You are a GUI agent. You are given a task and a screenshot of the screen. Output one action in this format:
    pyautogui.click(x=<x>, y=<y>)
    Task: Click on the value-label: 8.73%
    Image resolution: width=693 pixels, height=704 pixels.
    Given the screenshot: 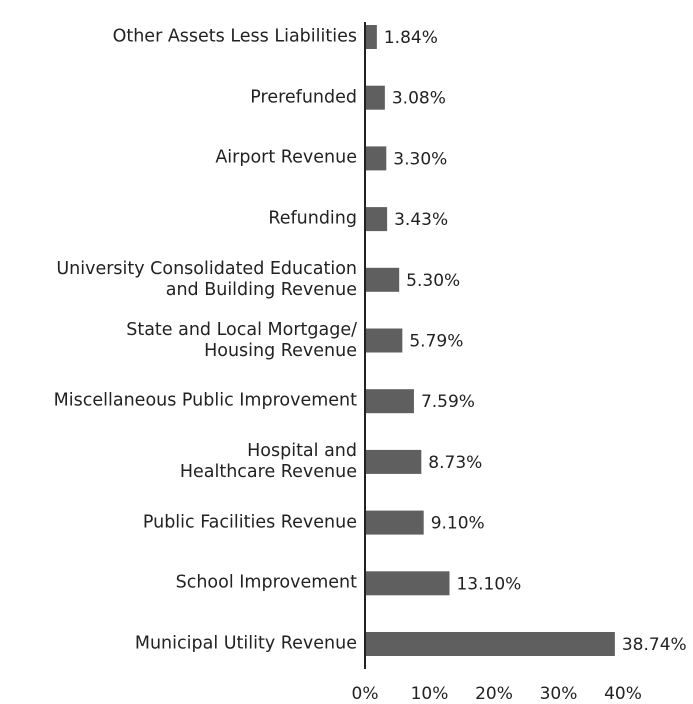 What is the action you would take?
    pyautogui.click(x=455, y=463)
    